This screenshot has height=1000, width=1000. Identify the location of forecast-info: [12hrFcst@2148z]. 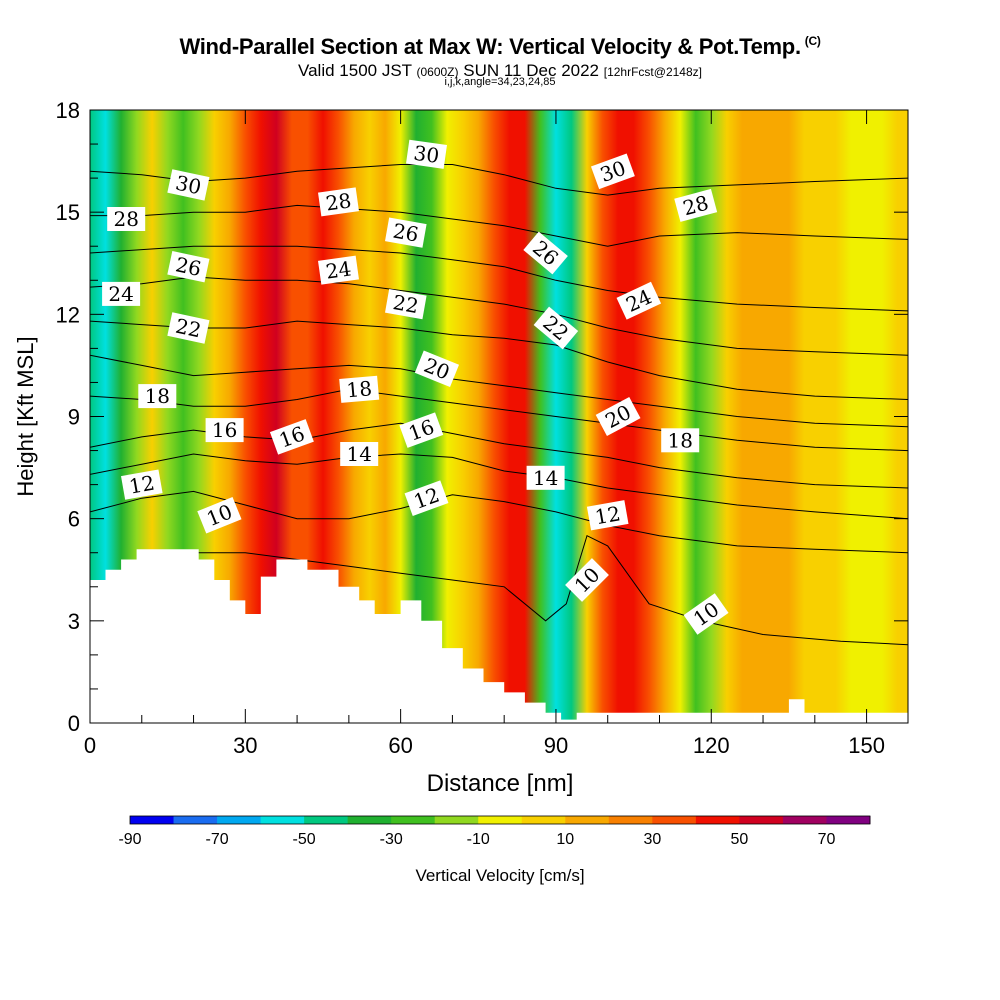
(652, 72).